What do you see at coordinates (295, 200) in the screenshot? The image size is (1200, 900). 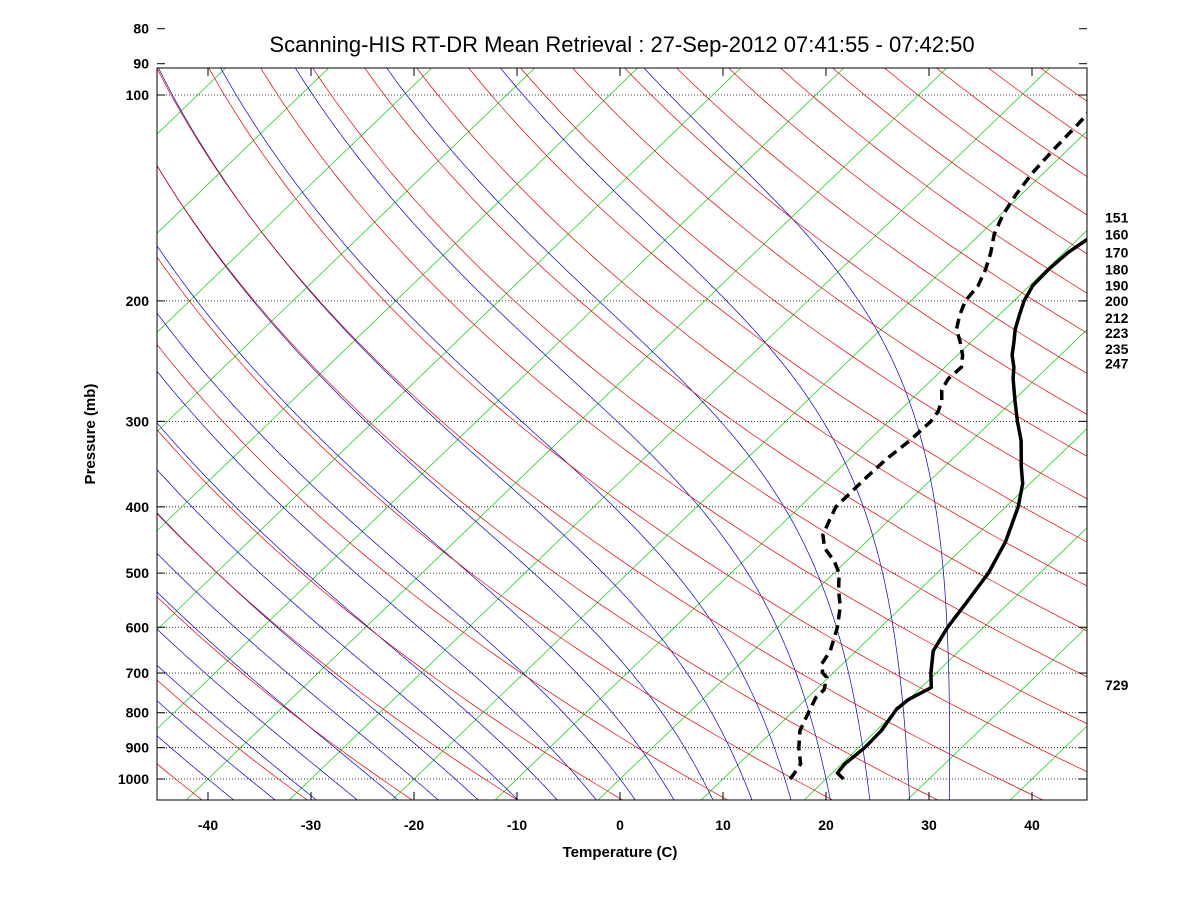 I see `isotherm-m90` at bounding box center [295, 200].